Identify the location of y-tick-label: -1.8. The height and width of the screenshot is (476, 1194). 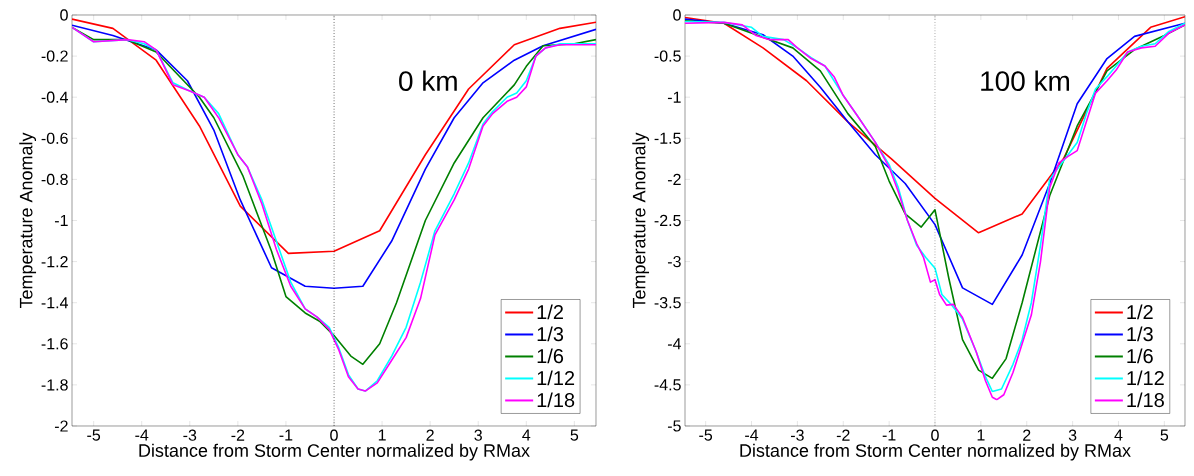
(54, 385).